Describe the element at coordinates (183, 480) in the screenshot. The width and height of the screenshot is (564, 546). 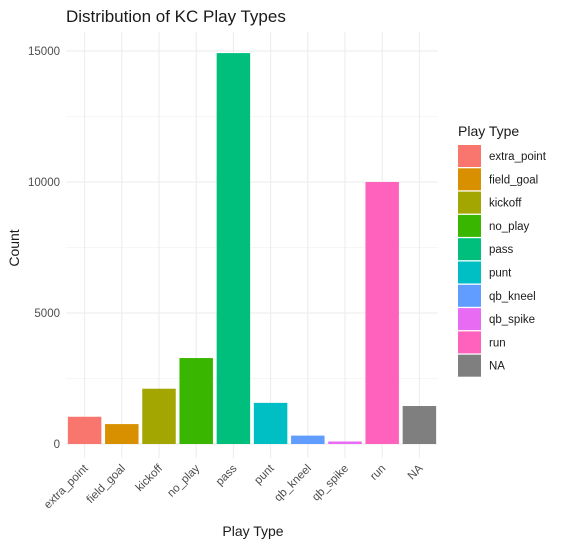
I see `x-tick-label: no_play` at that location.